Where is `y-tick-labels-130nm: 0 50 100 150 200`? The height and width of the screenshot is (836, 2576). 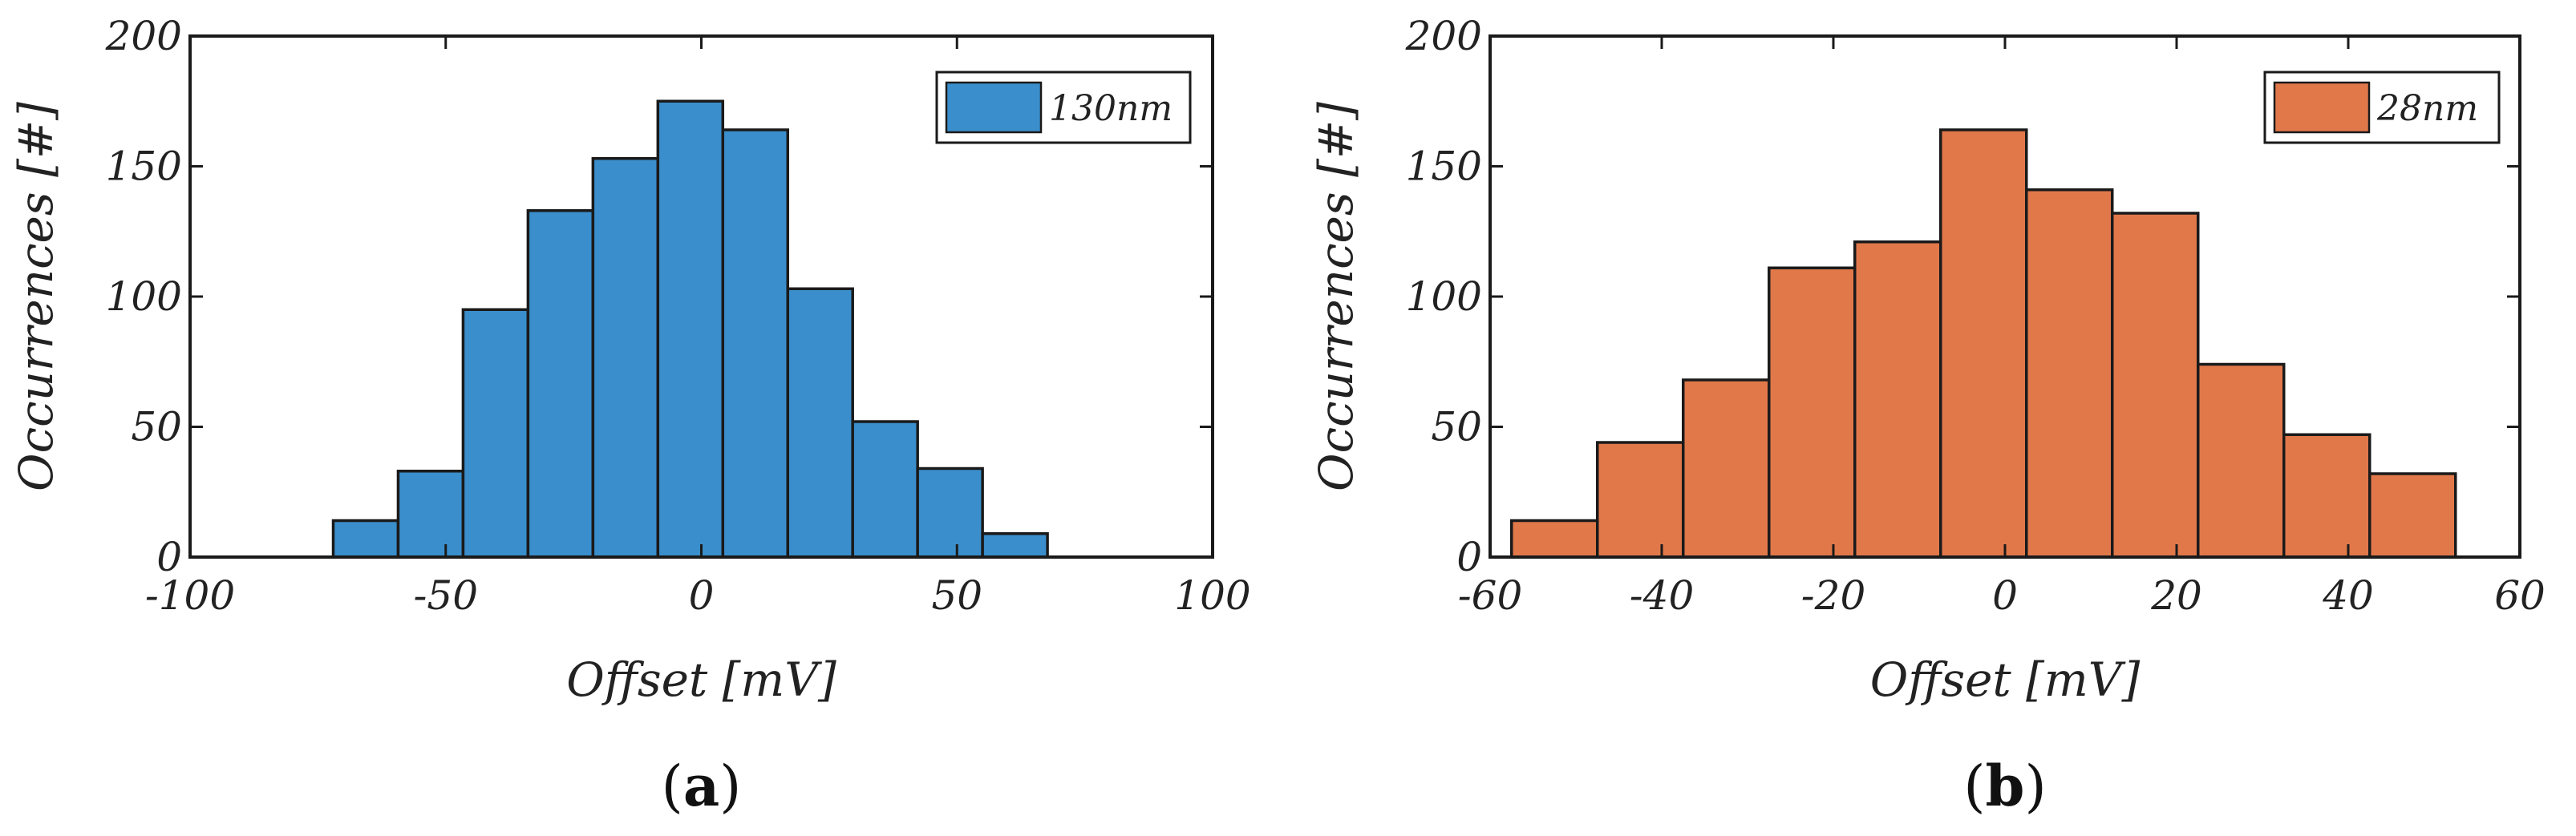 y-tick-labels-130nm: 0 50 100 150 200 is located at coordinates (143, 296).